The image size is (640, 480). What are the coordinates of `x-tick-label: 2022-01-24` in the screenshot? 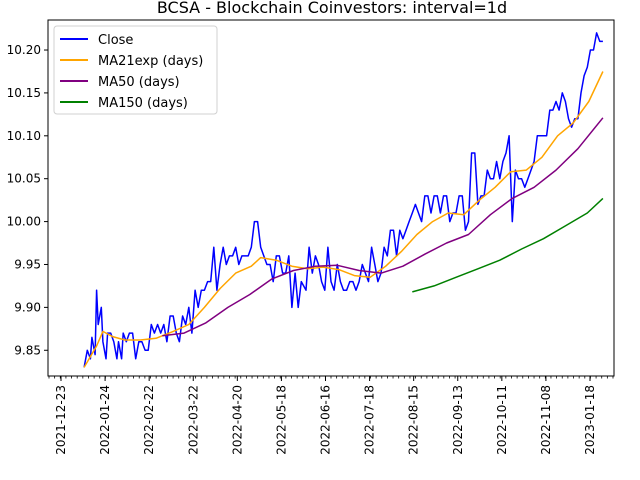 It's located at (105, 420).